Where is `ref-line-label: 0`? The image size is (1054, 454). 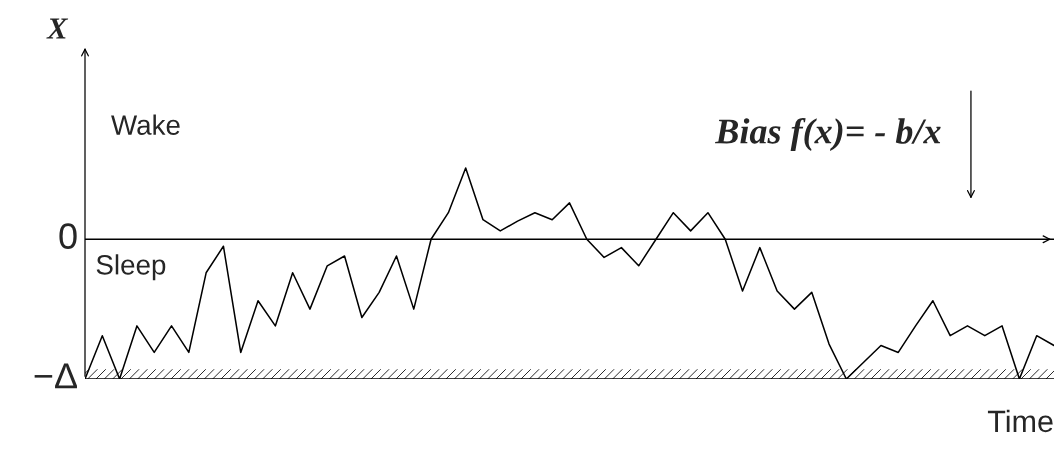
ref-line-label: 0 is located at coordinates (68, 236).